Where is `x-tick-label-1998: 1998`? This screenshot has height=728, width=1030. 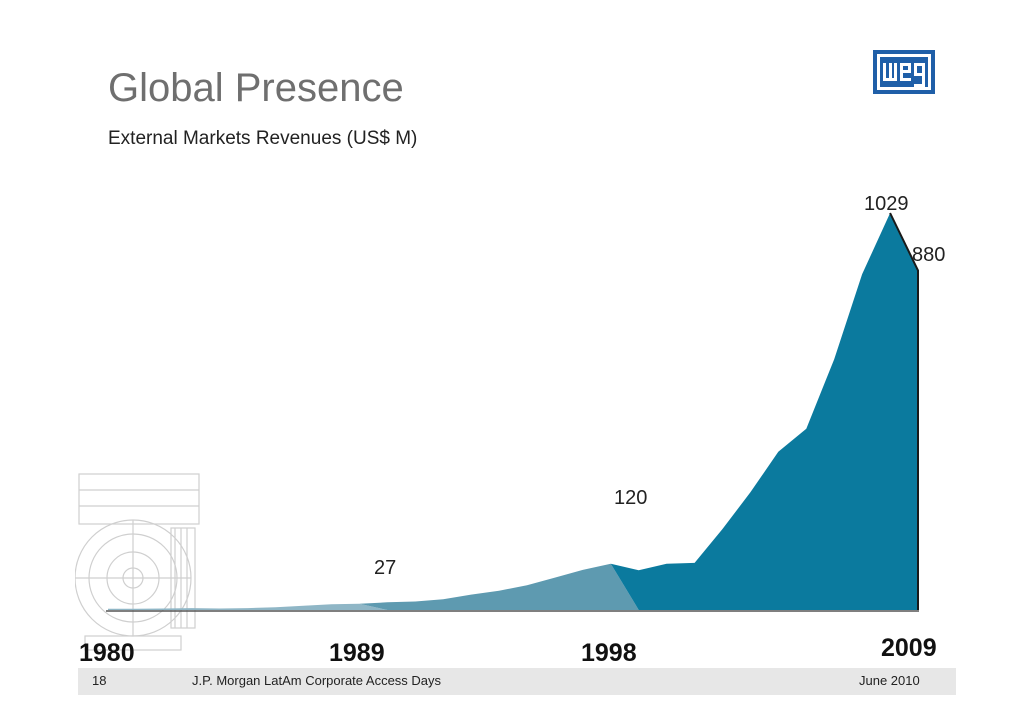 x-tick-label-1998: 1998 is located at coordinates (609, 653).